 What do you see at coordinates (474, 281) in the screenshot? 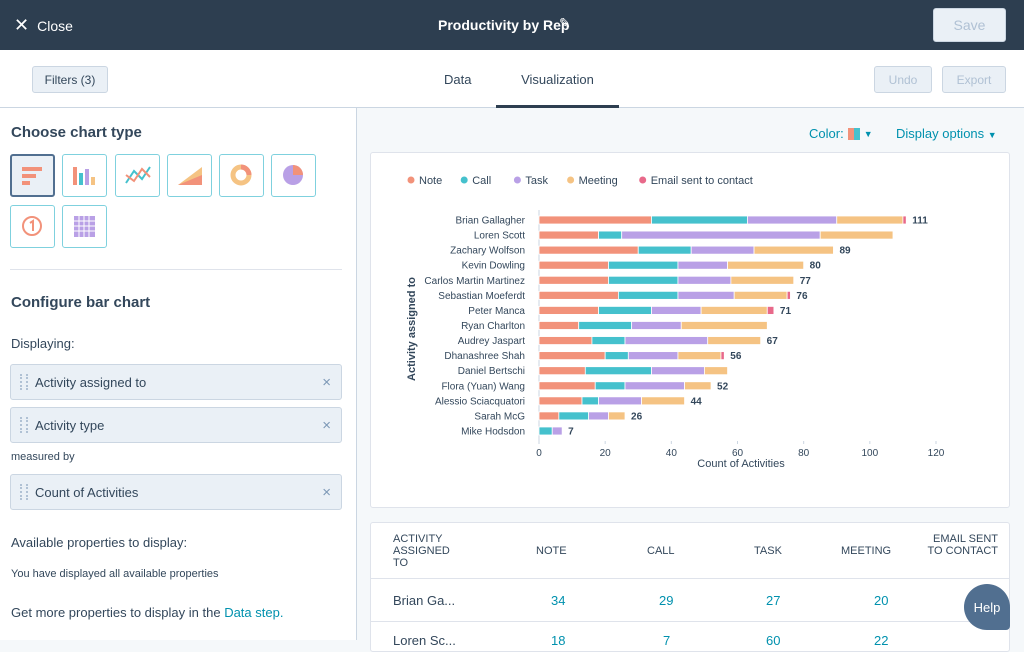
I see `y-tick-label: Carlos Martin Martinez` at bounding box center [474, 281].